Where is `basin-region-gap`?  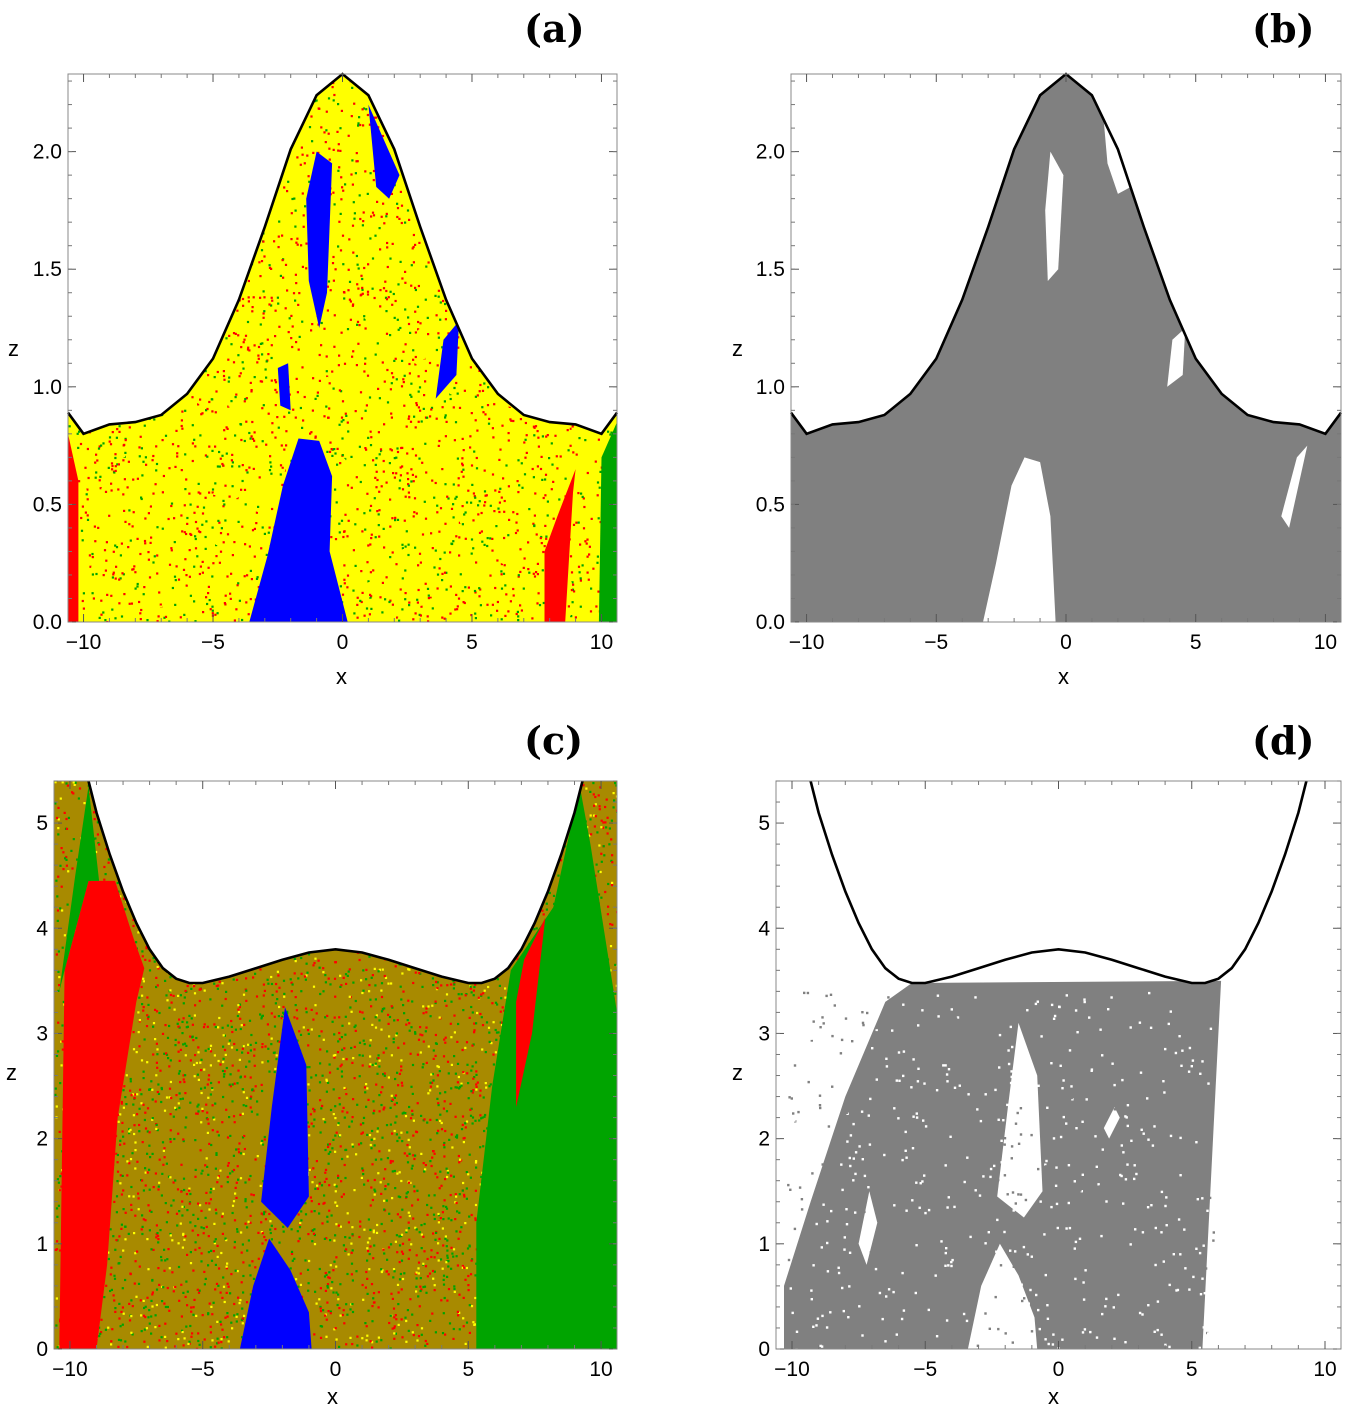 basin-region-gap is located at coordinates (1054, 216).